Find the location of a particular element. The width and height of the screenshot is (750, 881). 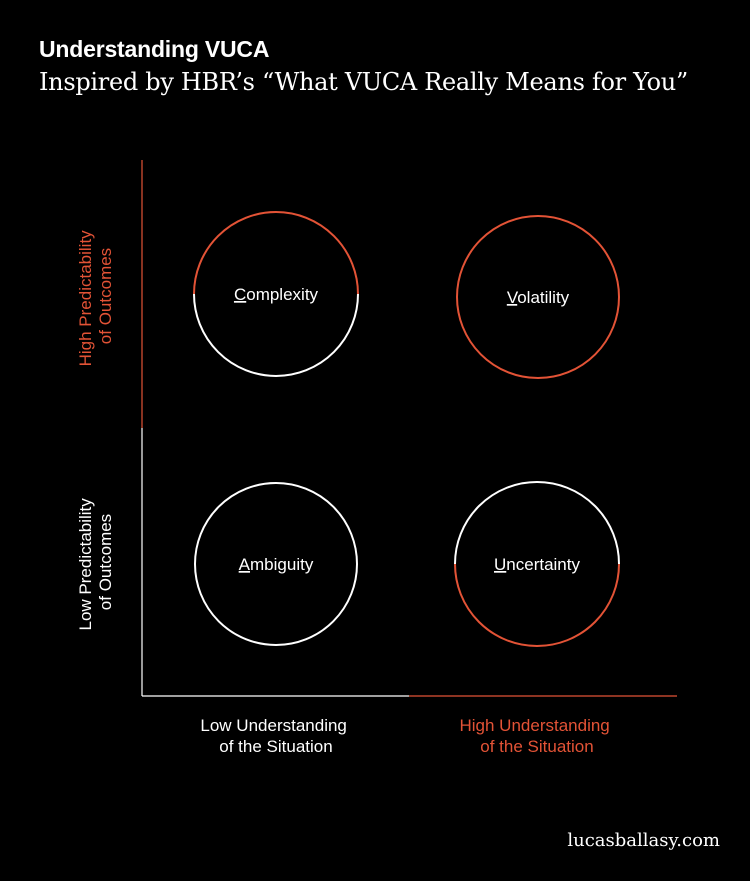

quadrant-uncertainty: Uncertainty is located at coordinates (537, 564).